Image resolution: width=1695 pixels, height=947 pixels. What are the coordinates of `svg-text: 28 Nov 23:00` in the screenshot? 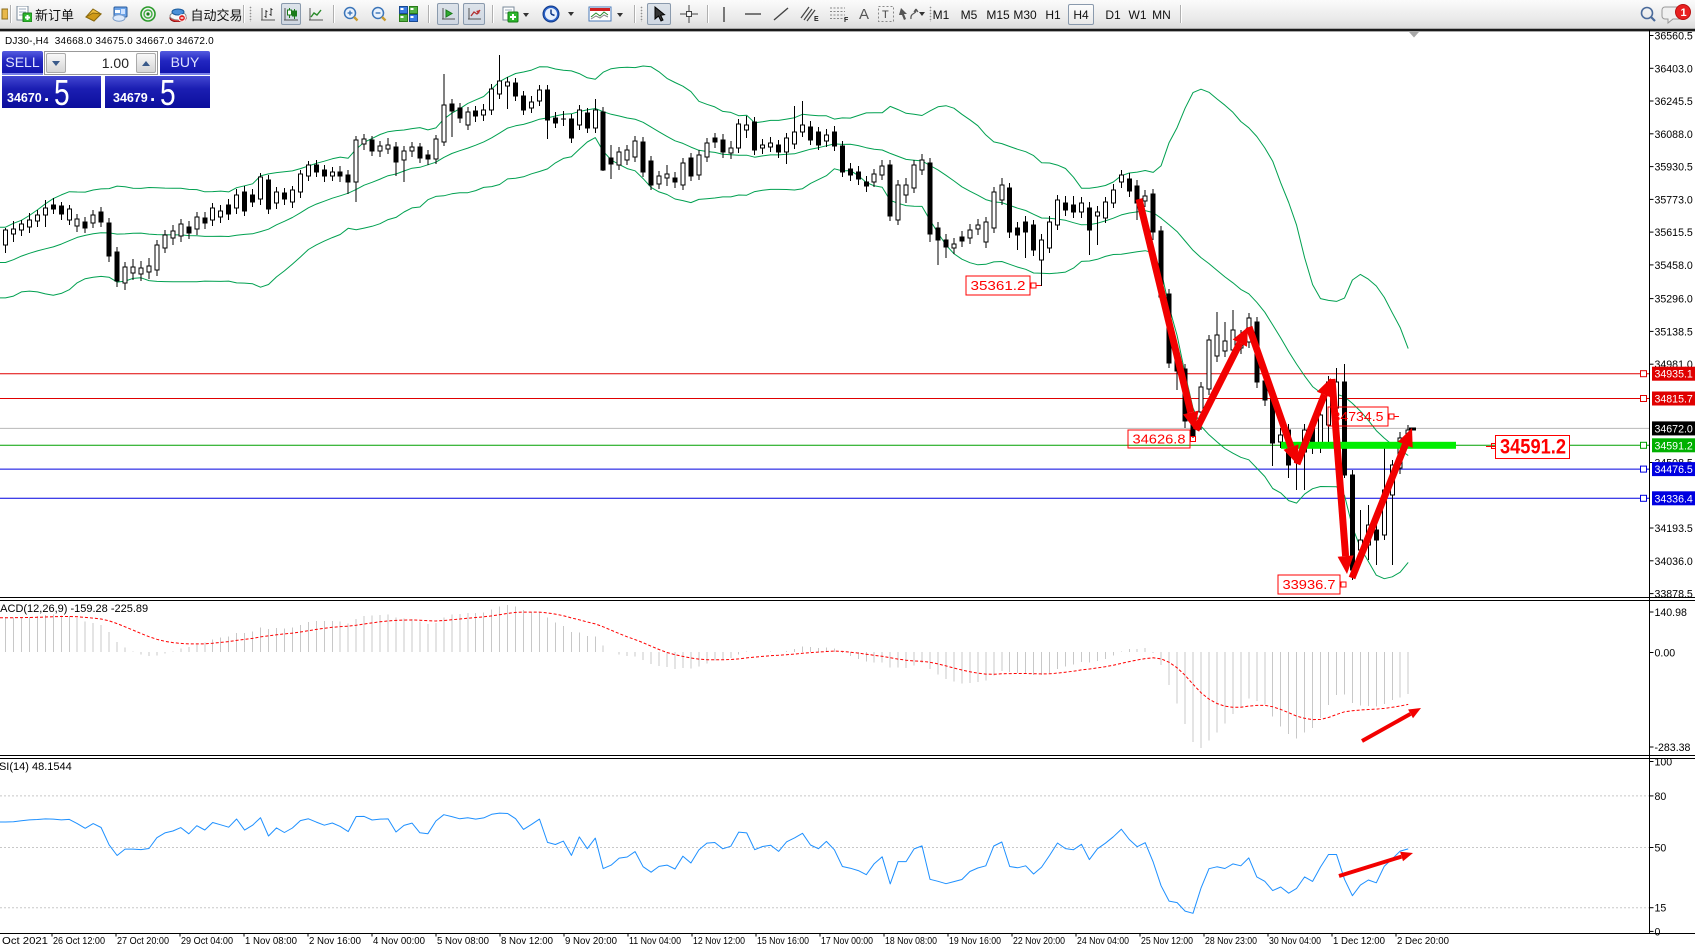 It's located at (1231, 941).